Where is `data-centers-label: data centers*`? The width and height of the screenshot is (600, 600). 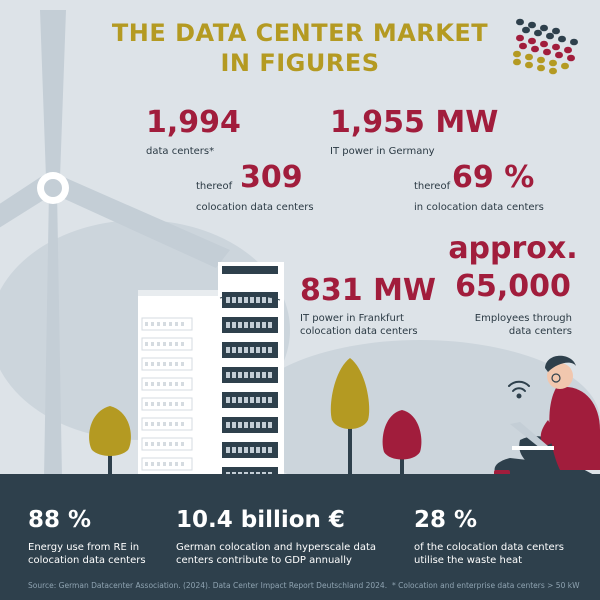 data-centers-label: data centers* is located at coordinates (180, 151).